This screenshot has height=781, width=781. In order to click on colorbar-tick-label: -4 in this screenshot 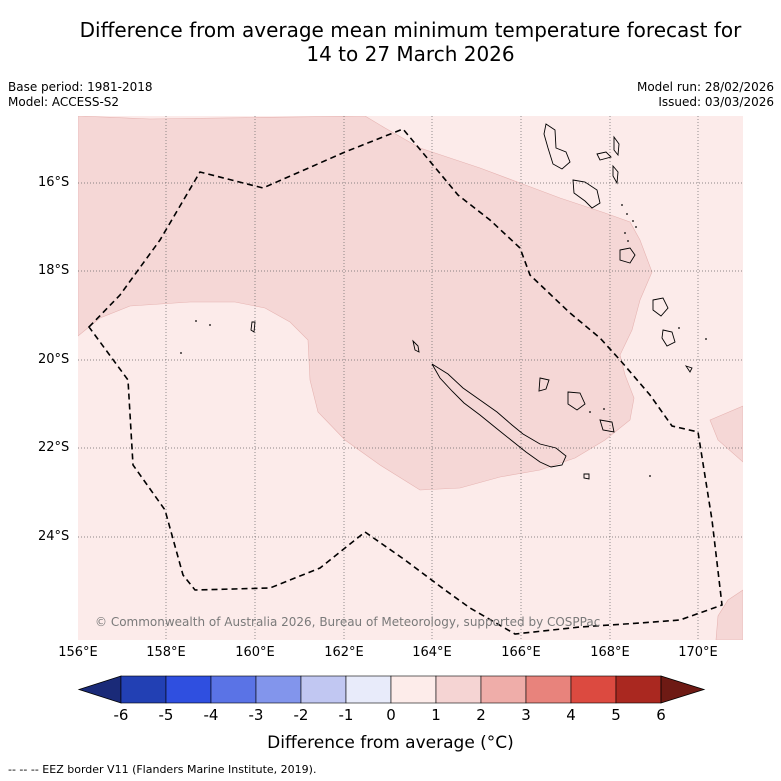, I will do `click(211, 715)`.